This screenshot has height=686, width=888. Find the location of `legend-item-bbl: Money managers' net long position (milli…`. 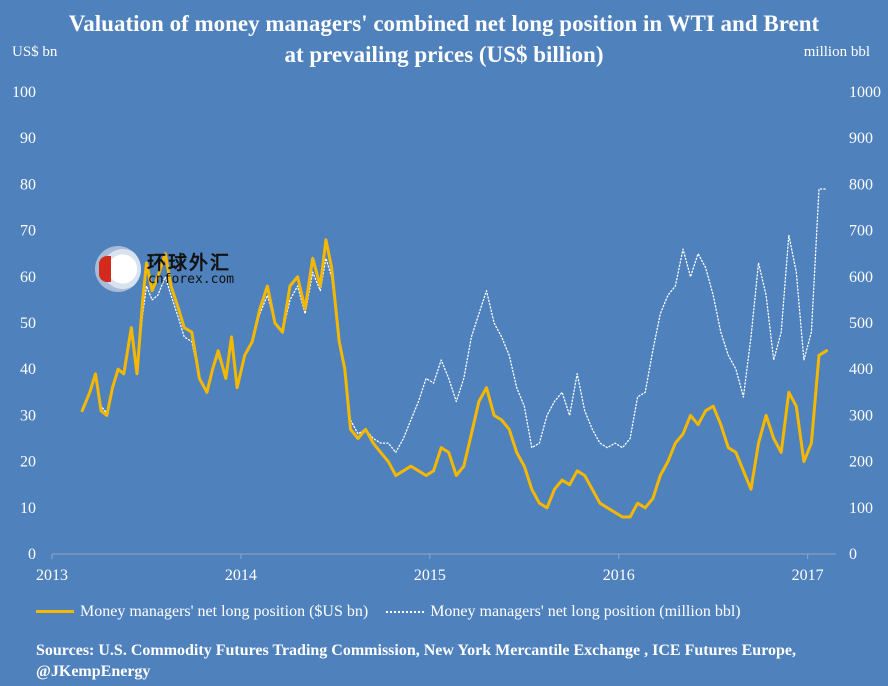

legend-item-bbl: Money managers' net long position (milli… is located at coordinates (556, 612).